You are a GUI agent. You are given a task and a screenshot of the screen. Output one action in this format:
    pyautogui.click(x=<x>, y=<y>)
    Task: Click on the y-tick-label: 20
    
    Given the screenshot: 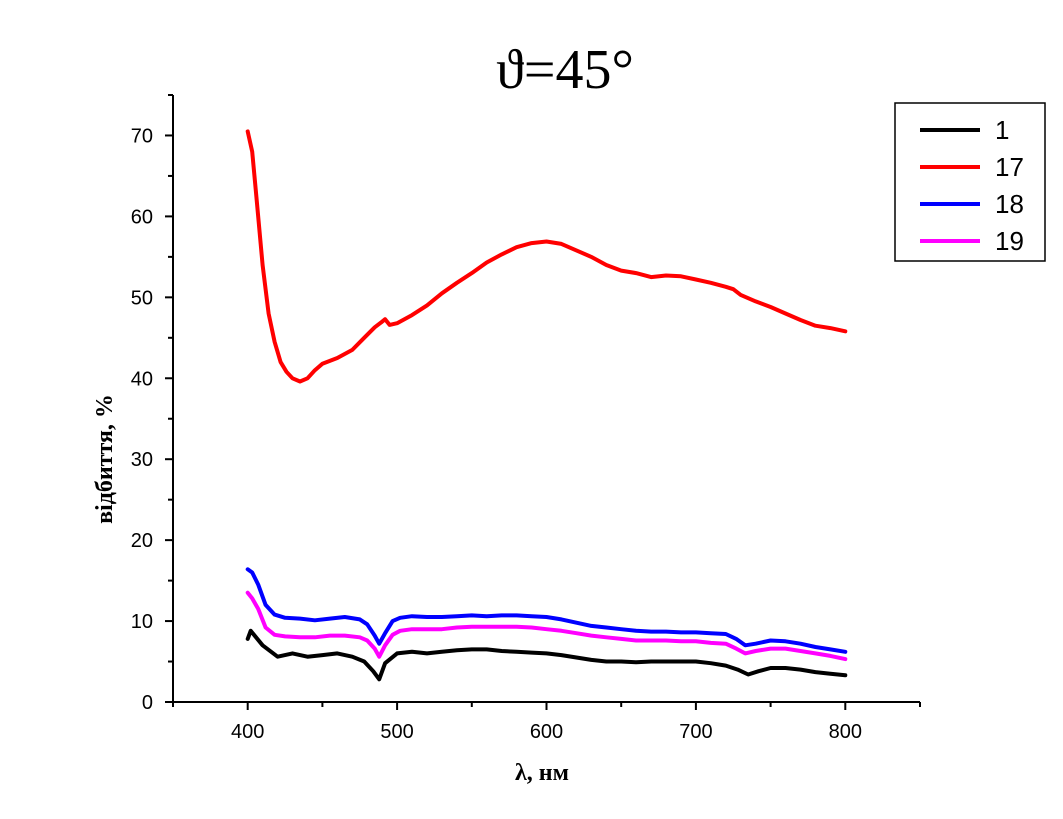 What is the action you would take?
    pyautogui.click(x=142, y=541)
    